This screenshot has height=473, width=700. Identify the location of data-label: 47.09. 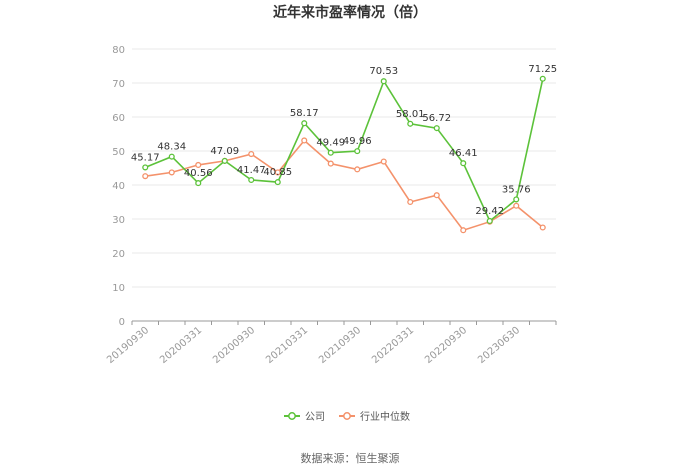
(224, 151).